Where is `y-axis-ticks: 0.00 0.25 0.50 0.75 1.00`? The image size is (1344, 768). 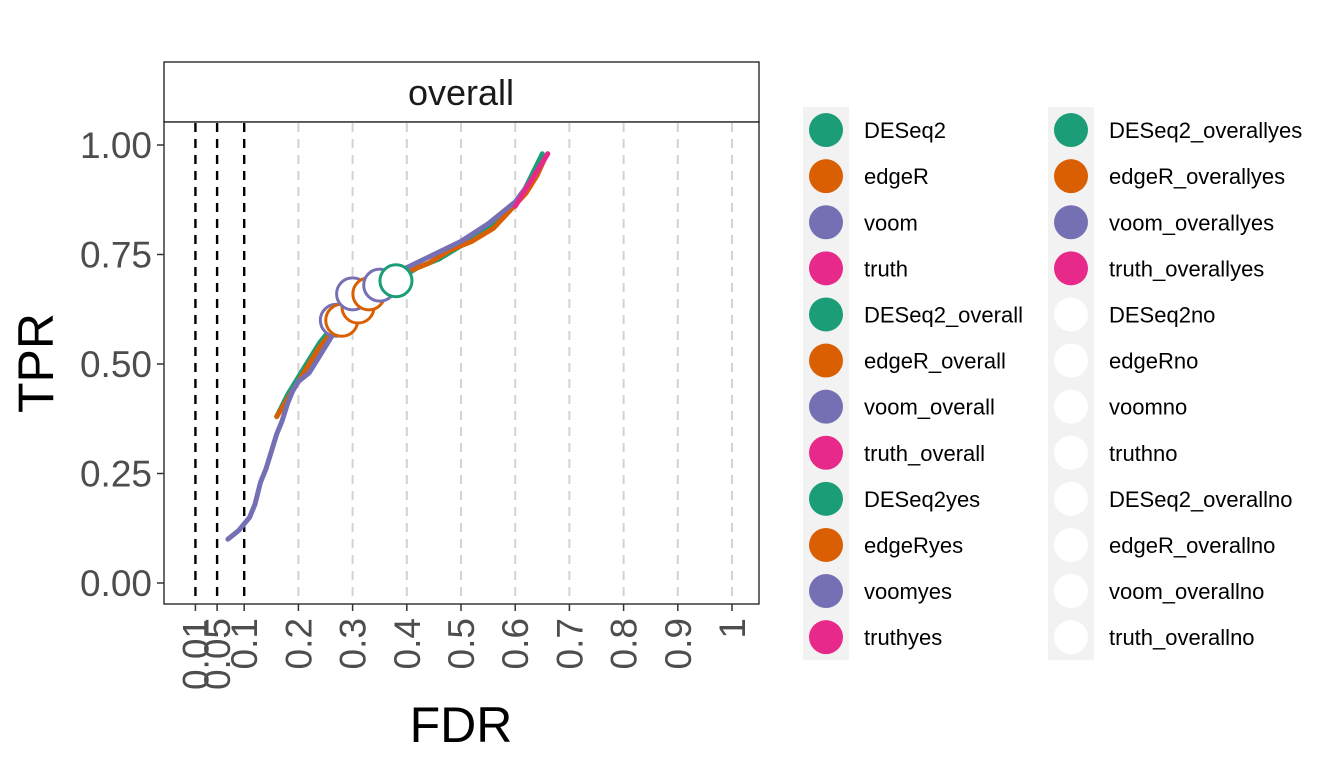
y-axis-ticks: 0.00 0.25 0.50 0.75 1.00 is located at coordinates (122, 364).